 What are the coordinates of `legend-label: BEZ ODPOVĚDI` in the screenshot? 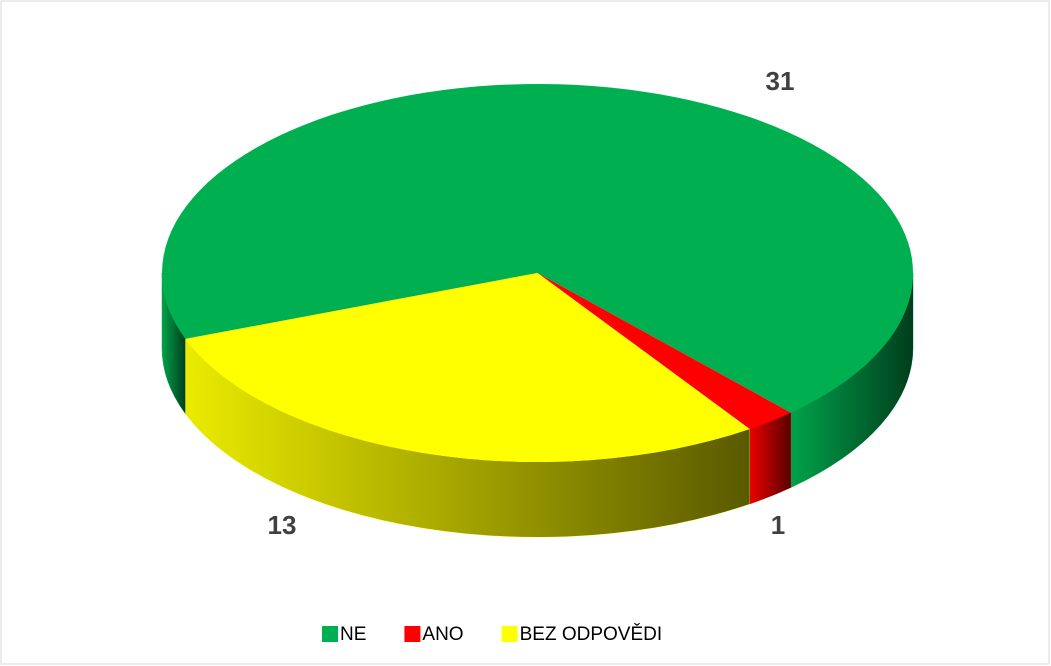 It's located at (591, 634).